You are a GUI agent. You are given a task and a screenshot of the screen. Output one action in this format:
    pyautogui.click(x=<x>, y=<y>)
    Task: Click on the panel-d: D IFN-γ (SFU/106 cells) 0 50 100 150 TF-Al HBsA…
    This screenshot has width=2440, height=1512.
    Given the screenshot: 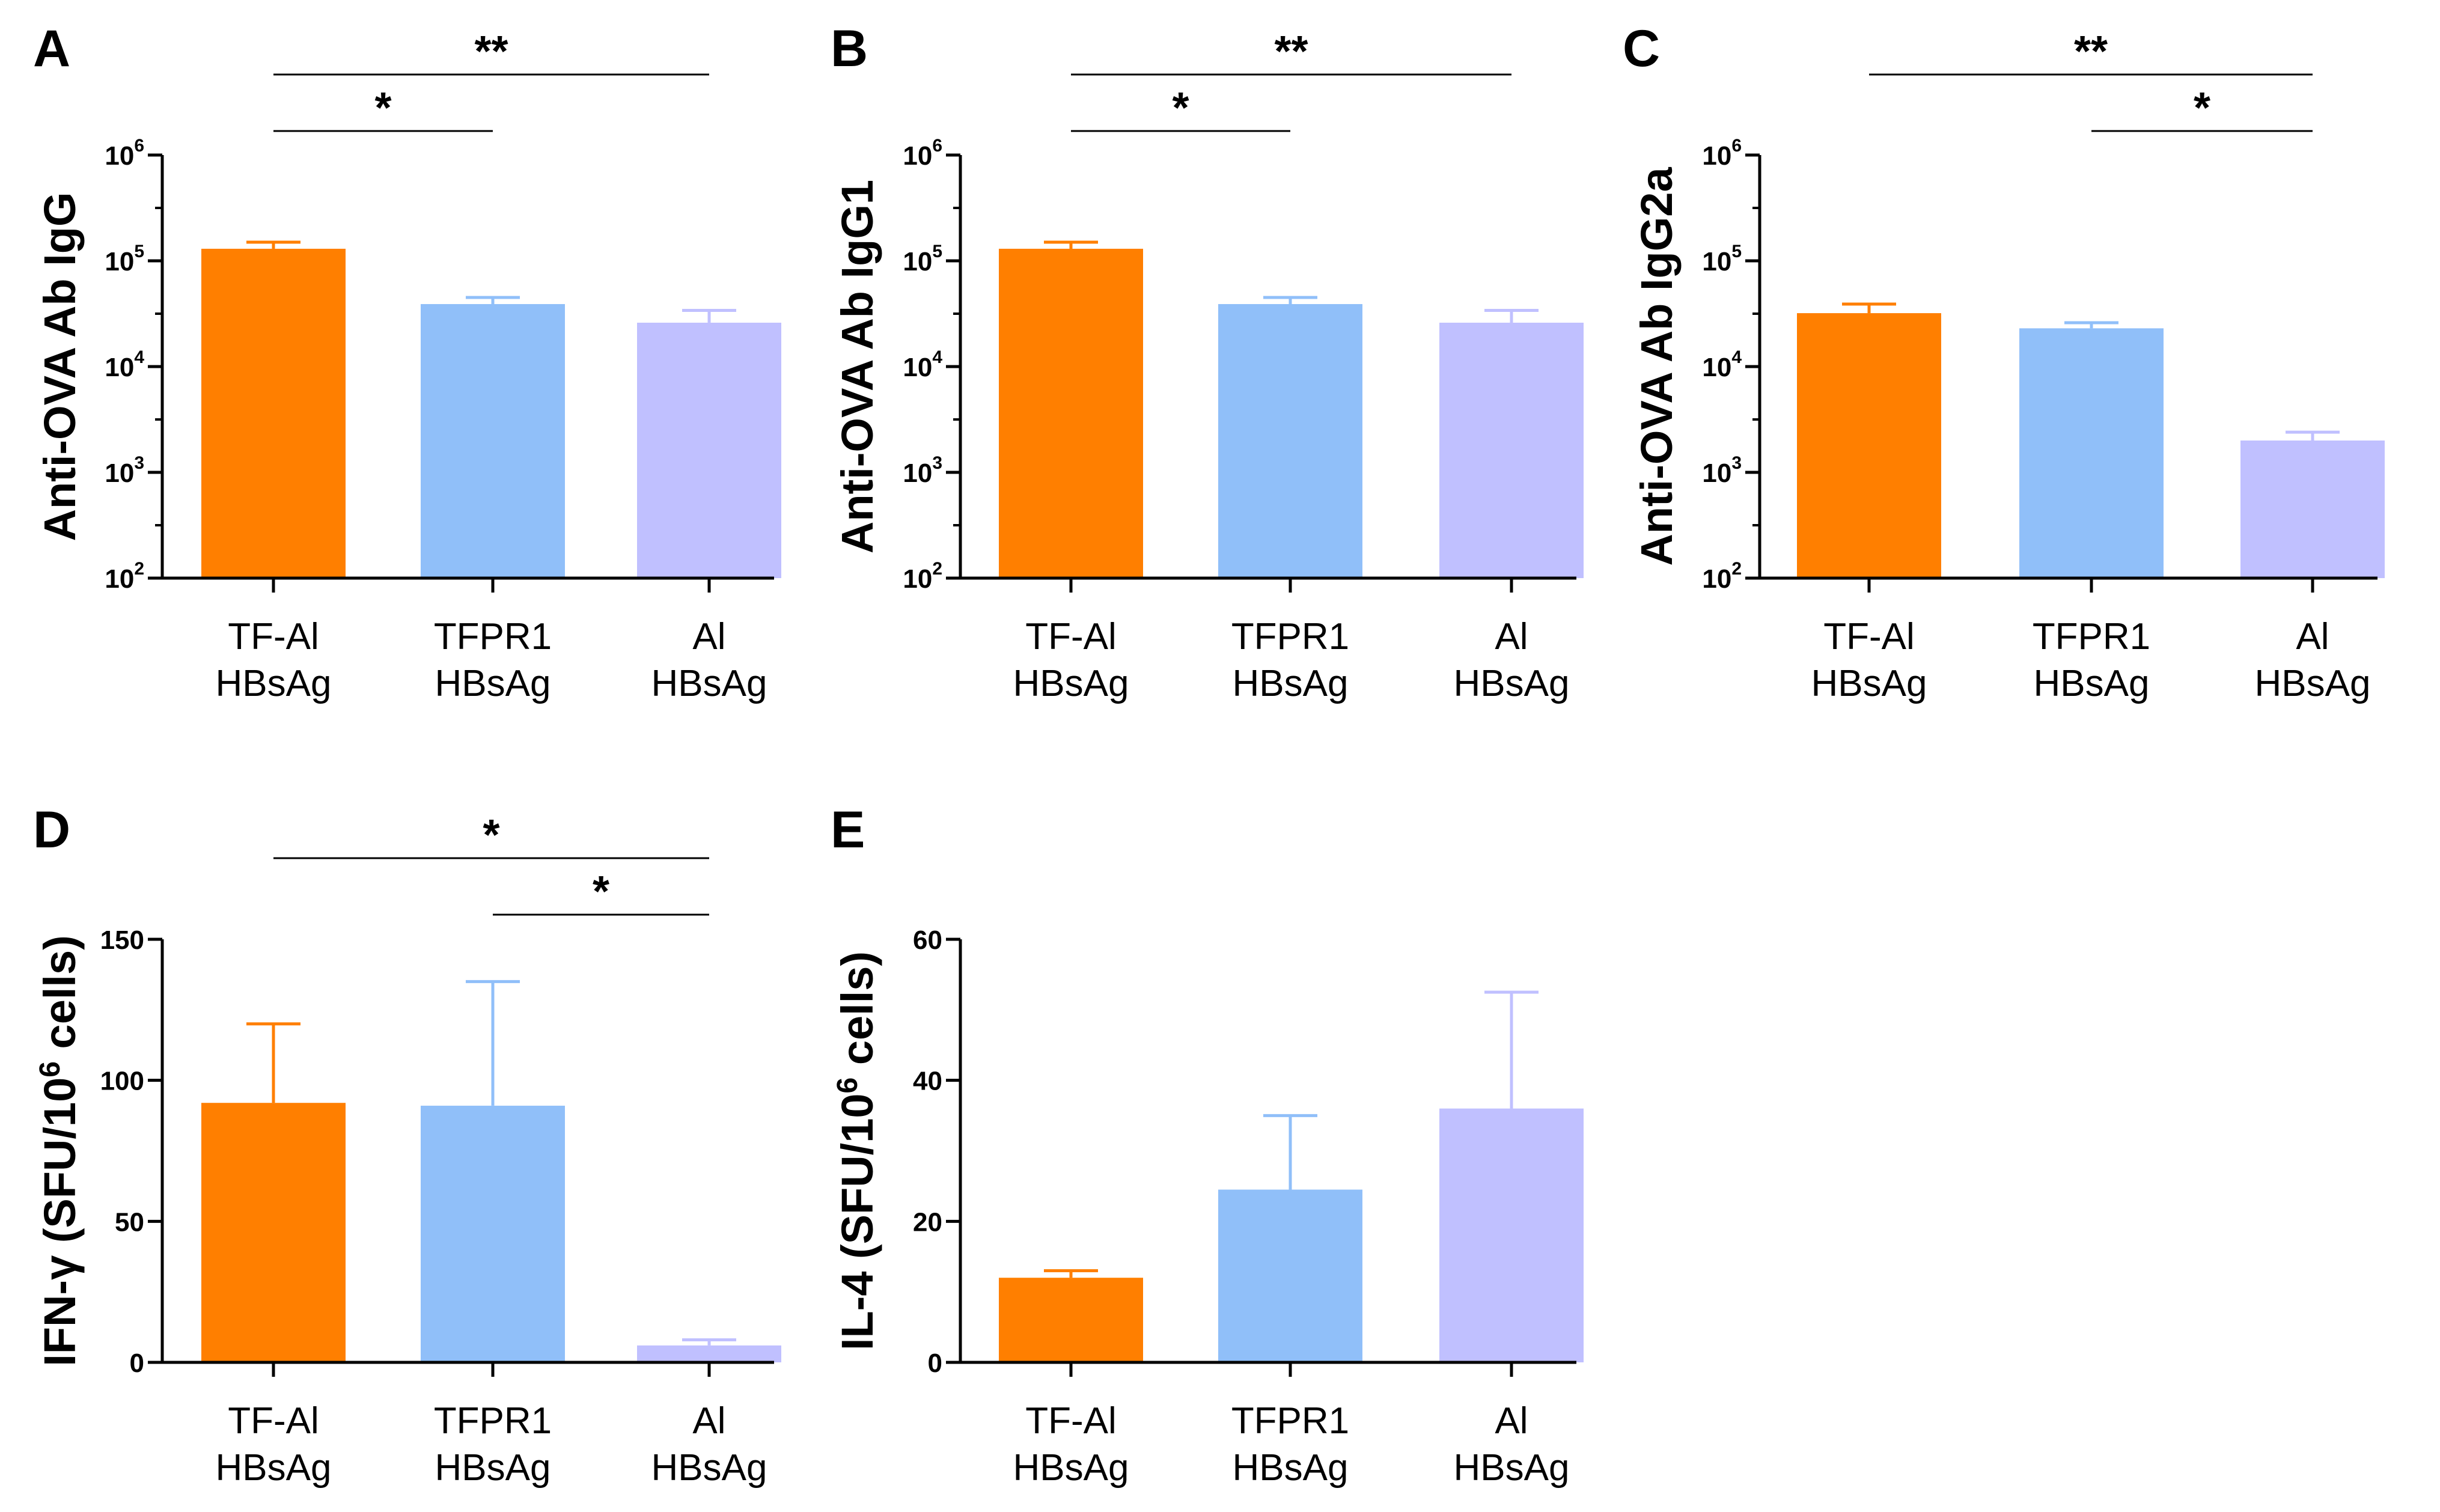 What is the action you would take?
    pyautogui.click(x=407, y=1145)
    